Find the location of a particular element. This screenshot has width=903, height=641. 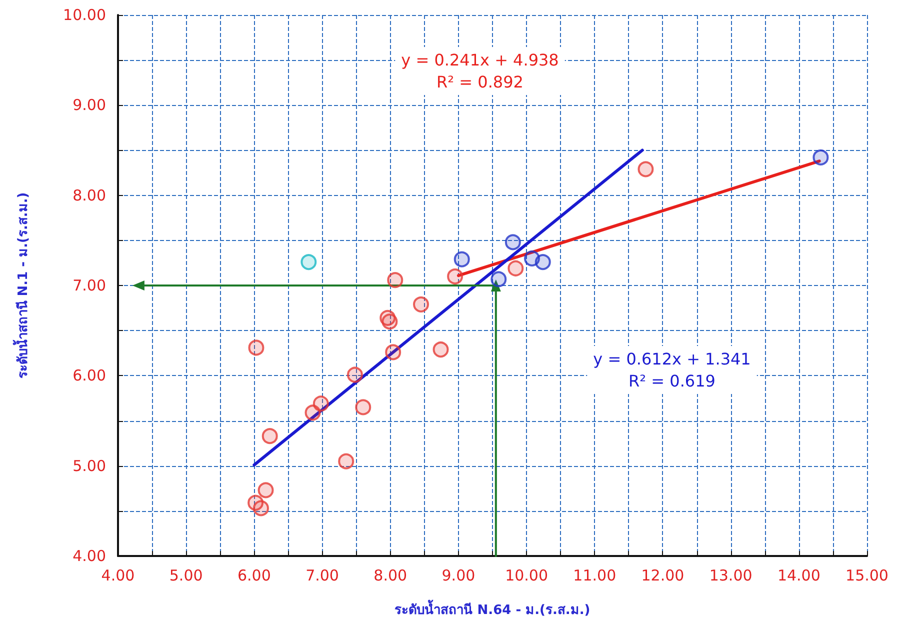

x-tick-label: 15.00 is located at coordinates (867, 575).